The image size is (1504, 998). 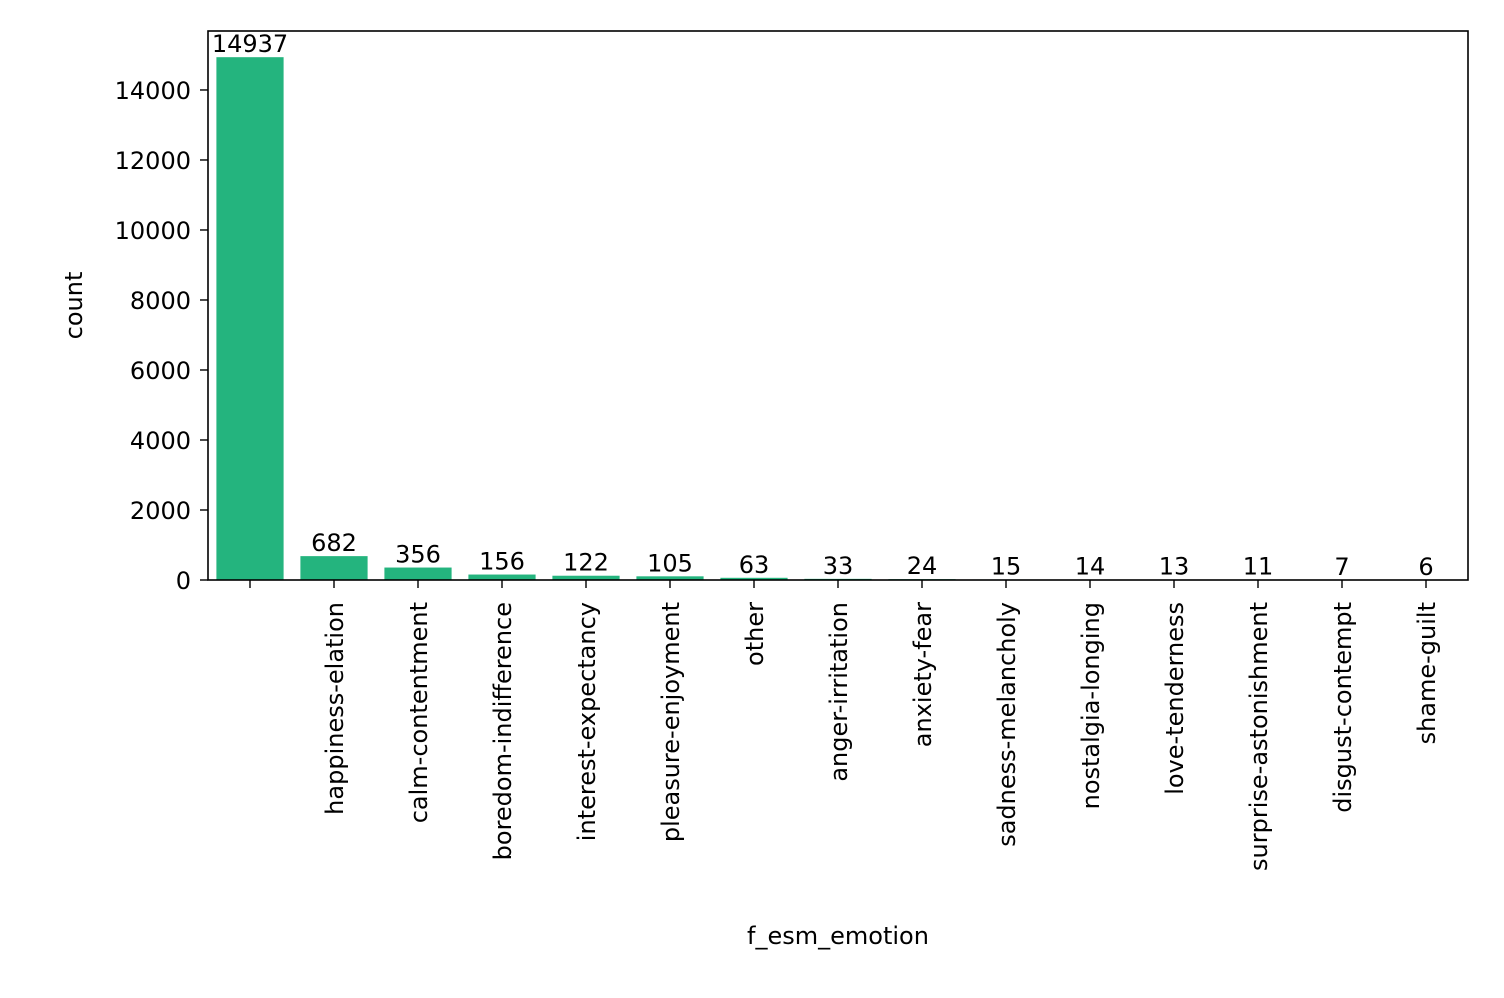 What do you see at coordinates (1006, 566) in the screenshot?
I see `bar-value-label: 15` at bounding box center [1006, 566].